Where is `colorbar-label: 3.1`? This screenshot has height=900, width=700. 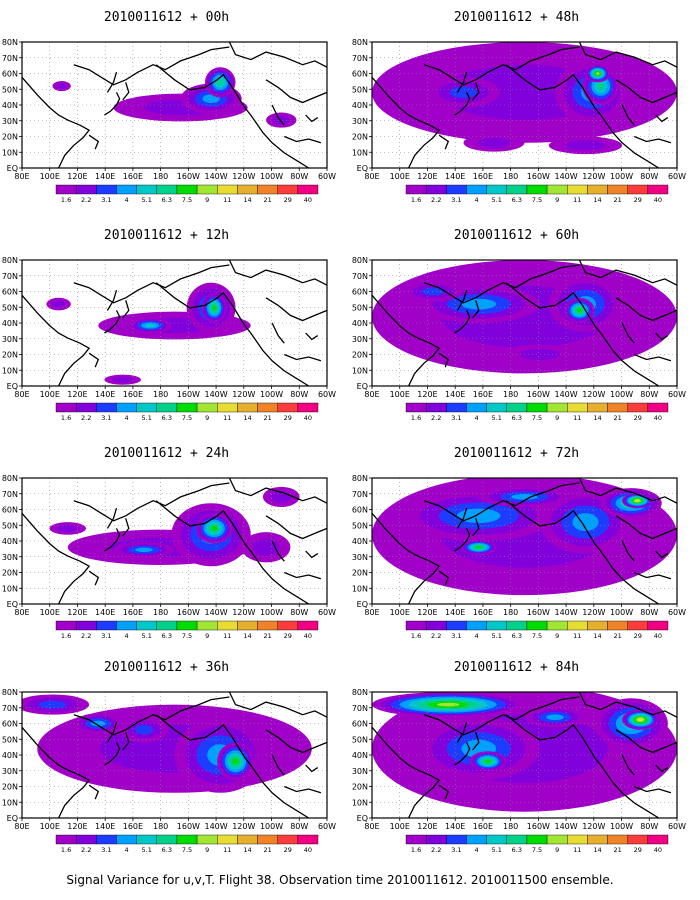 colorbar-label: 3.1 is located at coordinates (106, 850).